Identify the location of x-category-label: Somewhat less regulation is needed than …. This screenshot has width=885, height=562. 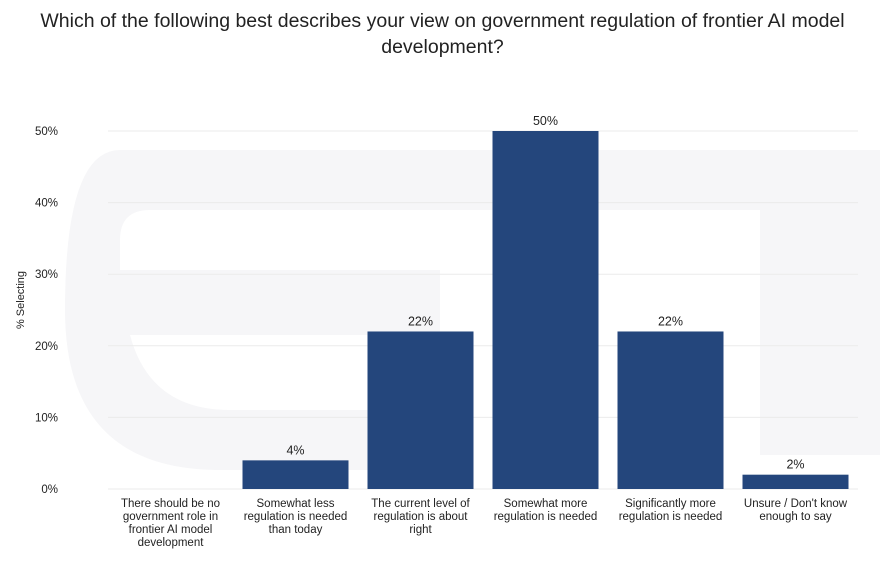
(295, 517).